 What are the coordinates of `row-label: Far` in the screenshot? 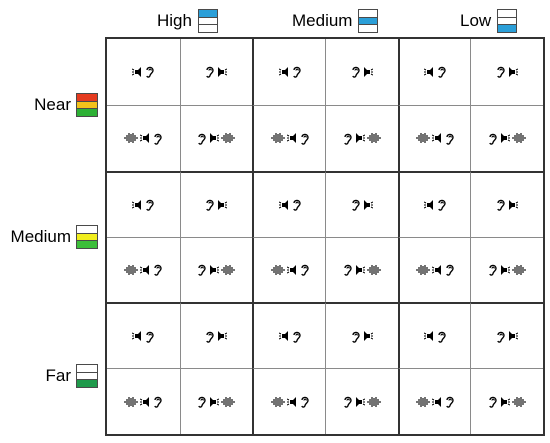 It's located at (58, 375).